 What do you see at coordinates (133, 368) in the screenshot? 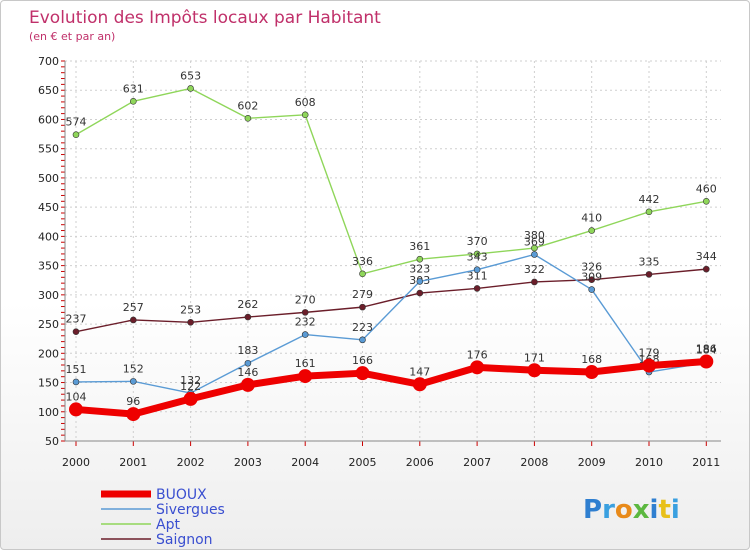
I see `data-label-sivergues: 152` at bounding box center [133, 368].